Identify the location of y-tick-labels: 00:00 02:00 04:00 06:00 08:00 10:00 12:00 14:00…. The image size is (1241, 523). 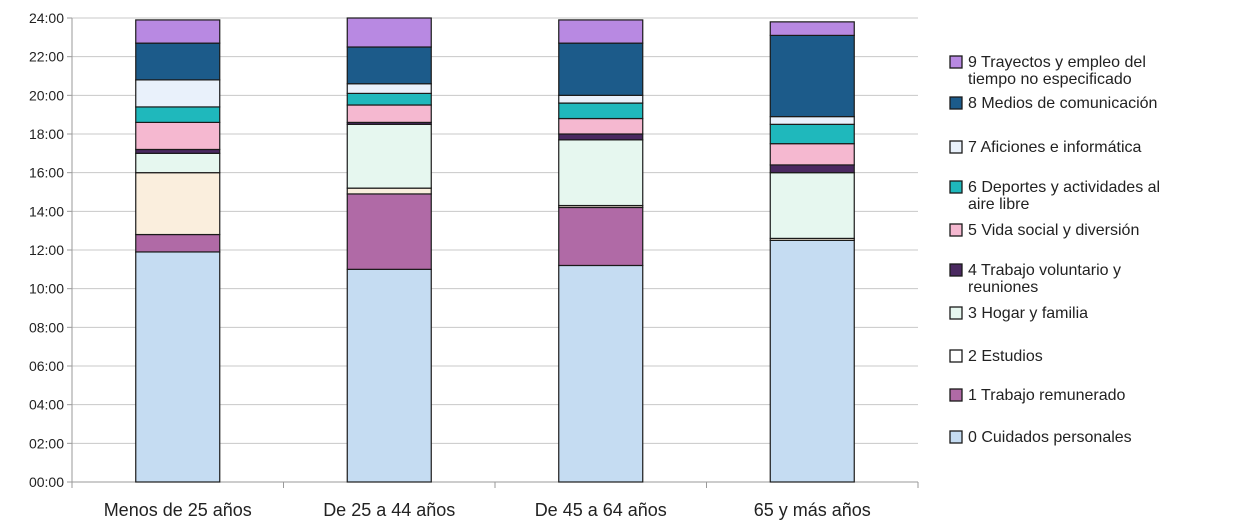
(46, 250).